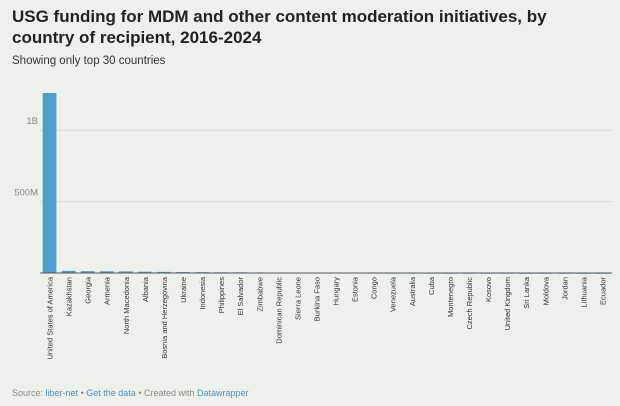 This screenshot has height=406, width=620. I want to click on x-tick-label: United Kingdom, so click(507, 303).